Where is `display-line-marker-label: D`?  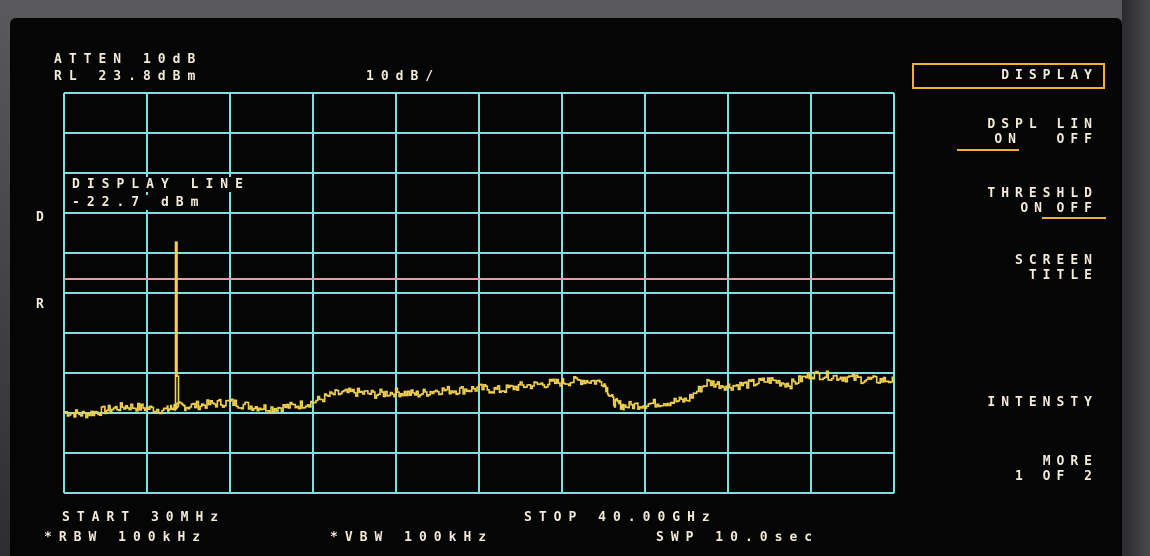
display-line-marker-label: D is located at coordinates (40, 217).